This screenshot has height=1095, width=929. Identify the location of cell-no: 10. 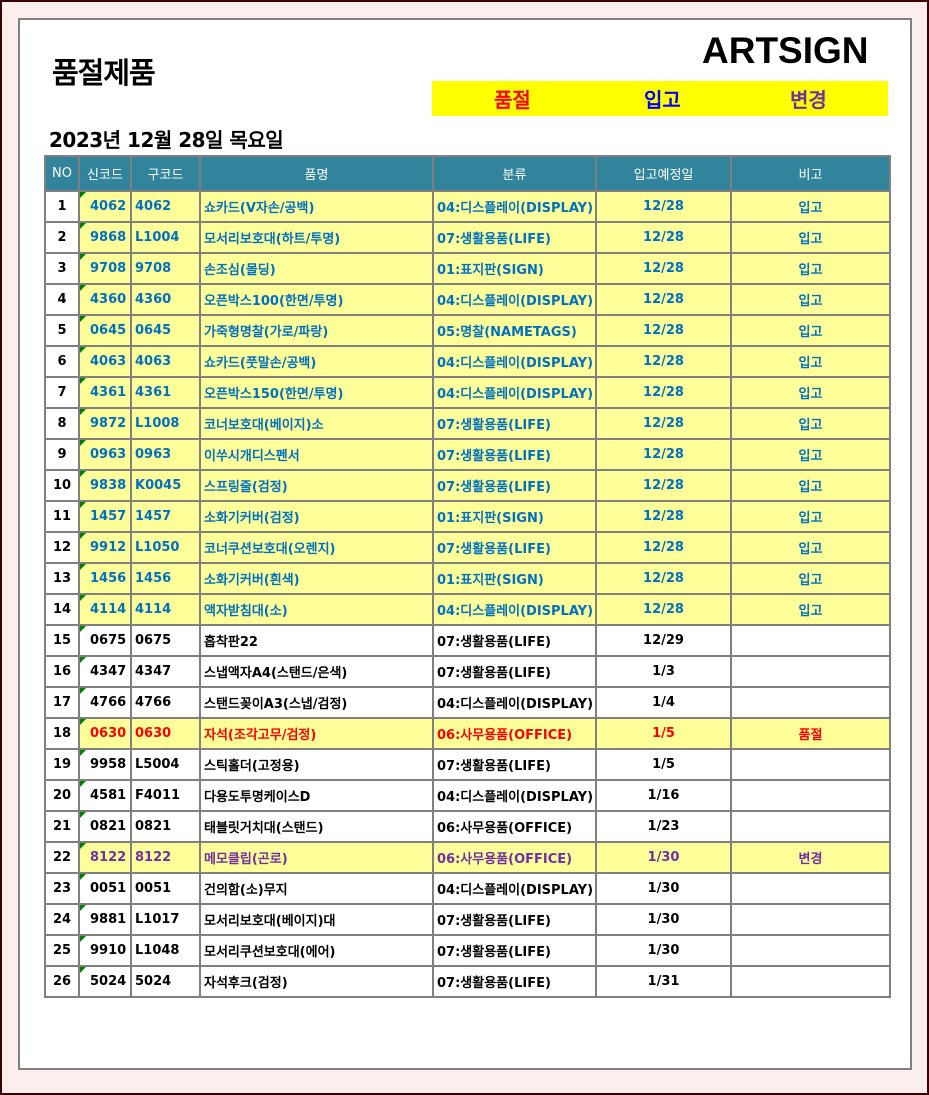
(62, 485).